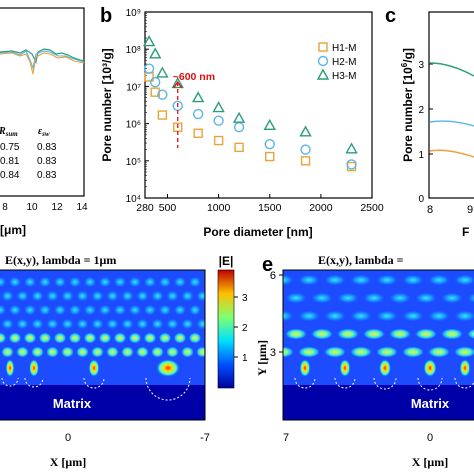 The height and width of the screenshot is (474, 474). I want to click on panel-e-title: E(x,y), lambda =, so click(361, 260).